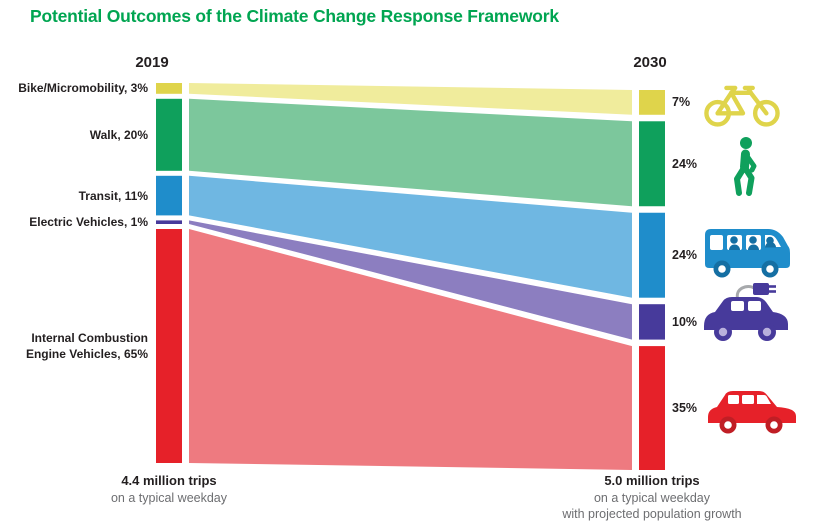  Describe the element at coordinates (747, 253) in the screenshot. I see `bus-icon` at that location.